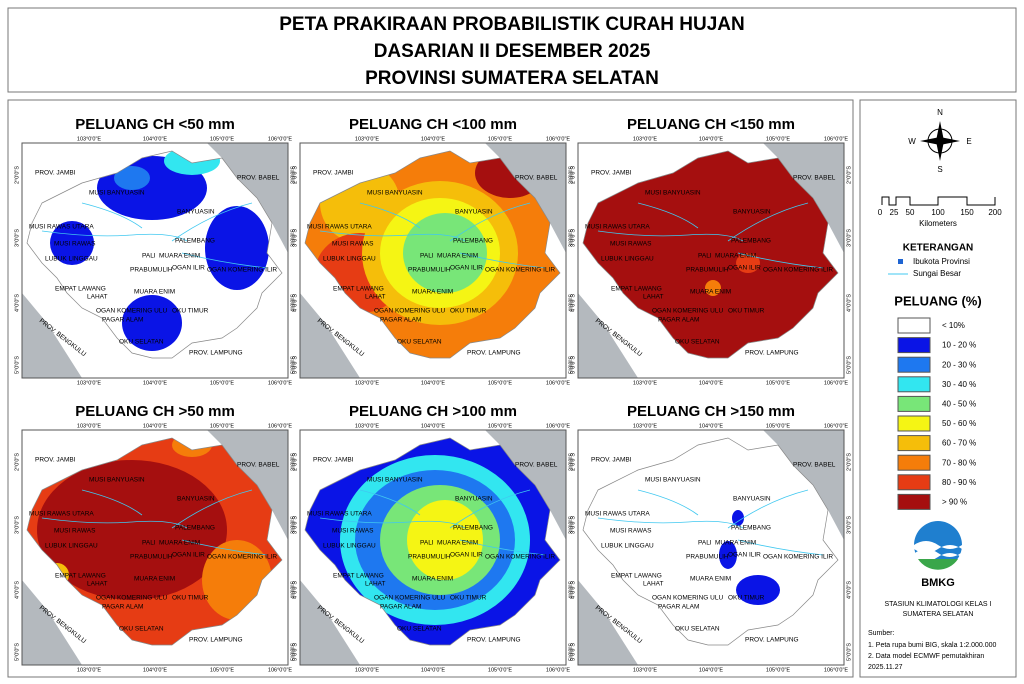  Describe the element at coordinates (953, 325) in the screenshot. I see `class-label: < 10%` at that location.